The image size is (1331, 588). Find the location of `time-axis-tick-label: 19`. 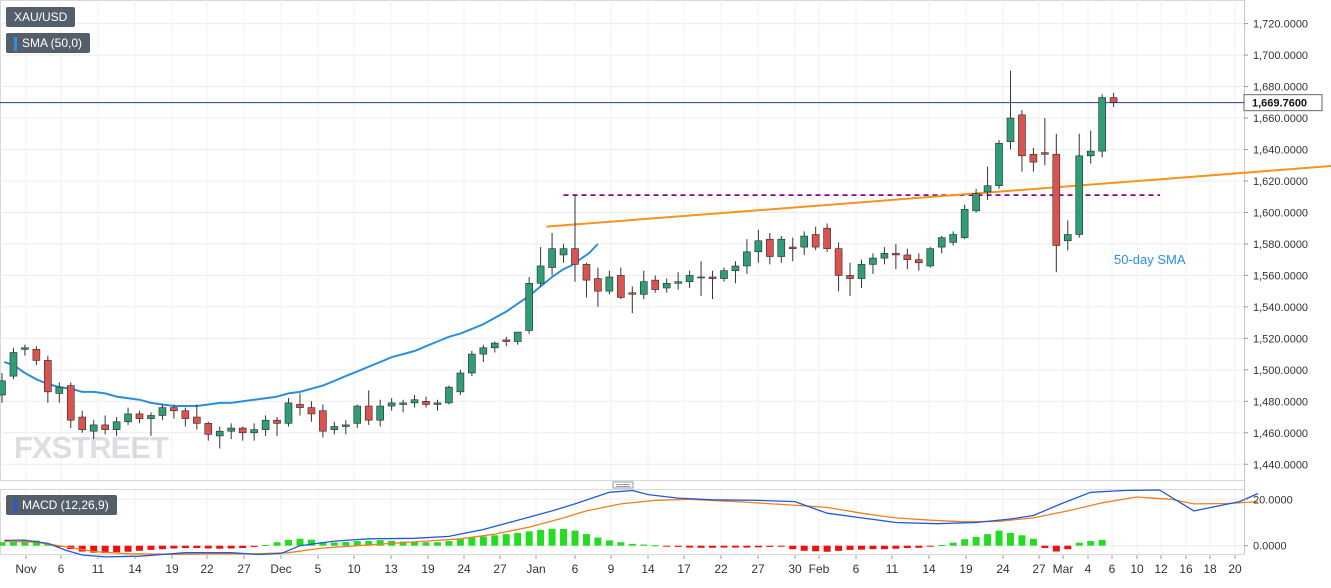

time-axis-tick-label: 19 is located at coordinates (172, 569).